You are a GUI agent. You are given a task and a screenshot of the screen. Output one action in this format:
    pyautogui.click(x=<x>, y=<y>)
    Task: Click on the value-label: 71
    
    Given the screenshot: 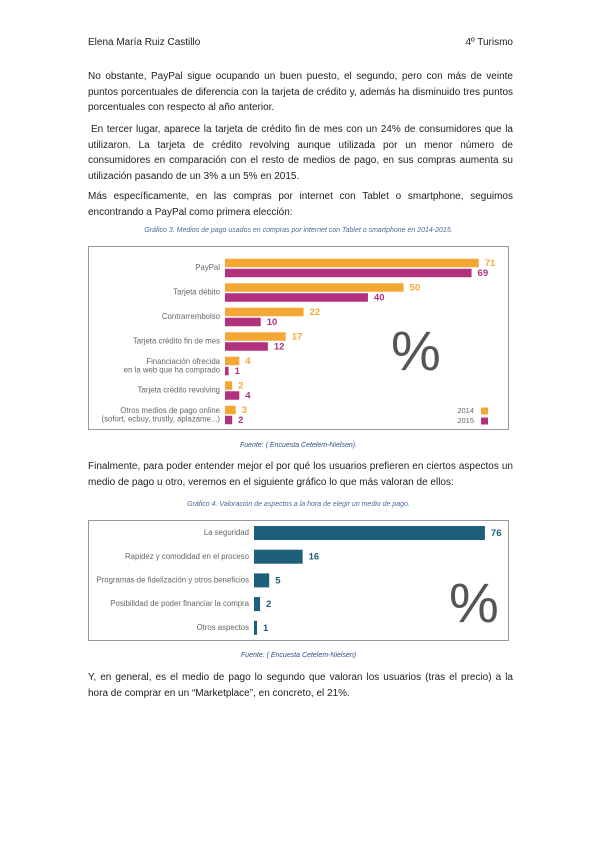 What is the action you would take?
    pyautogui.click(x=490, y=263)
    